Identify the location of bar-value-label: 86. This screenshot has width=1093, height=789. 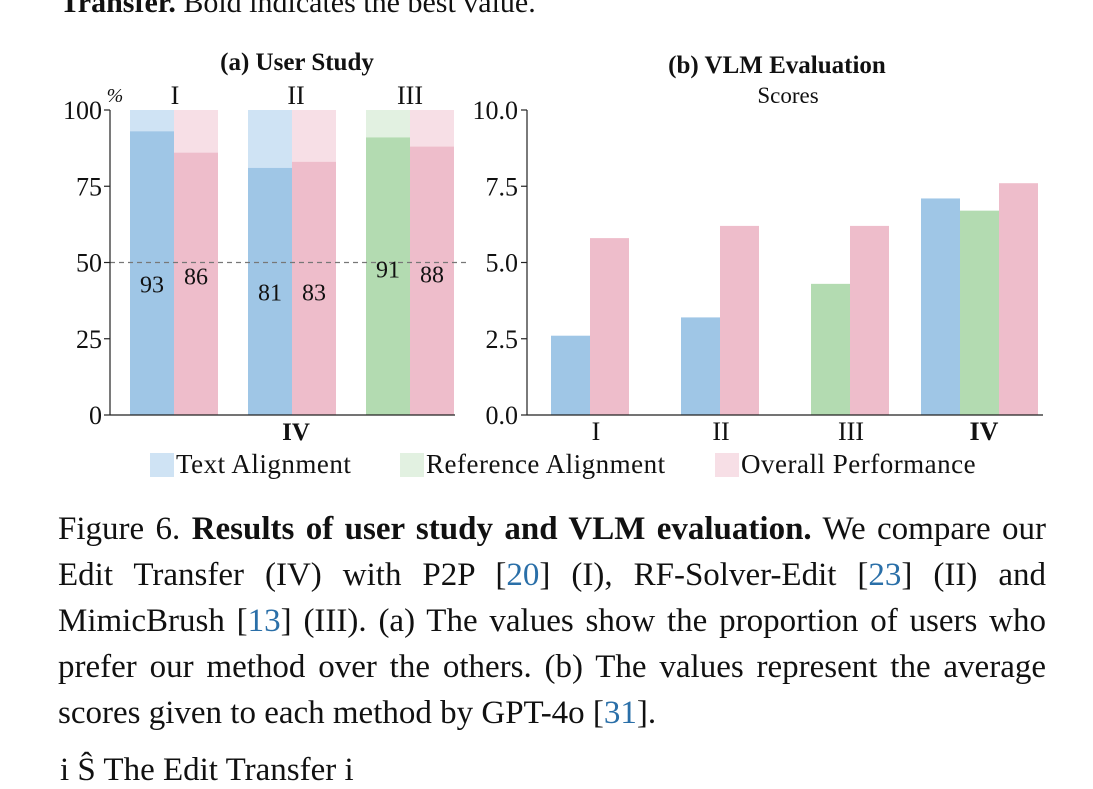
(196, 278).